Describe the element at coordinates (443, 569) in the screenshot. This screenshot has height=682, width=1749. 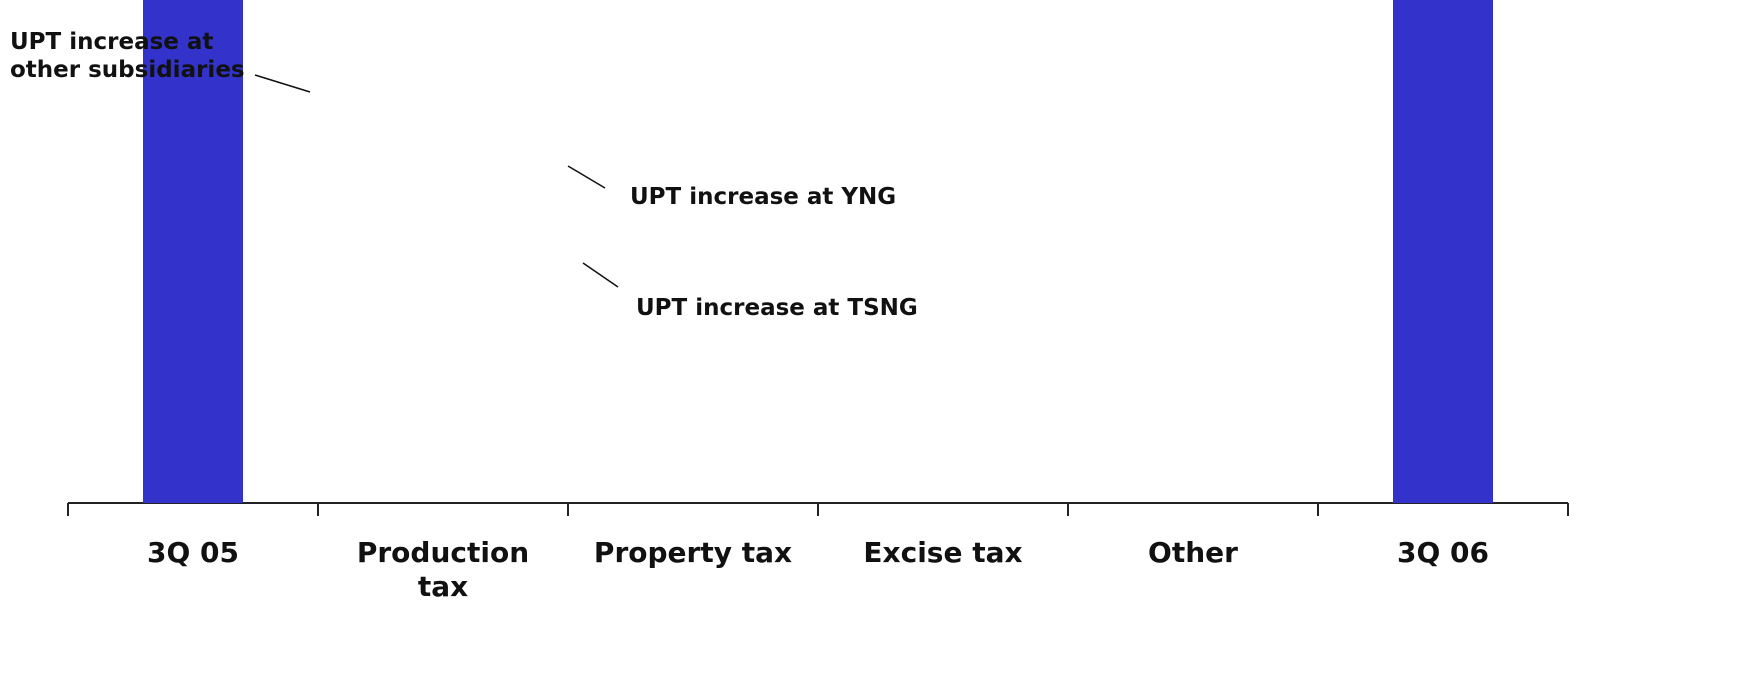
I see `x-tick-label: Production tax` at that location.